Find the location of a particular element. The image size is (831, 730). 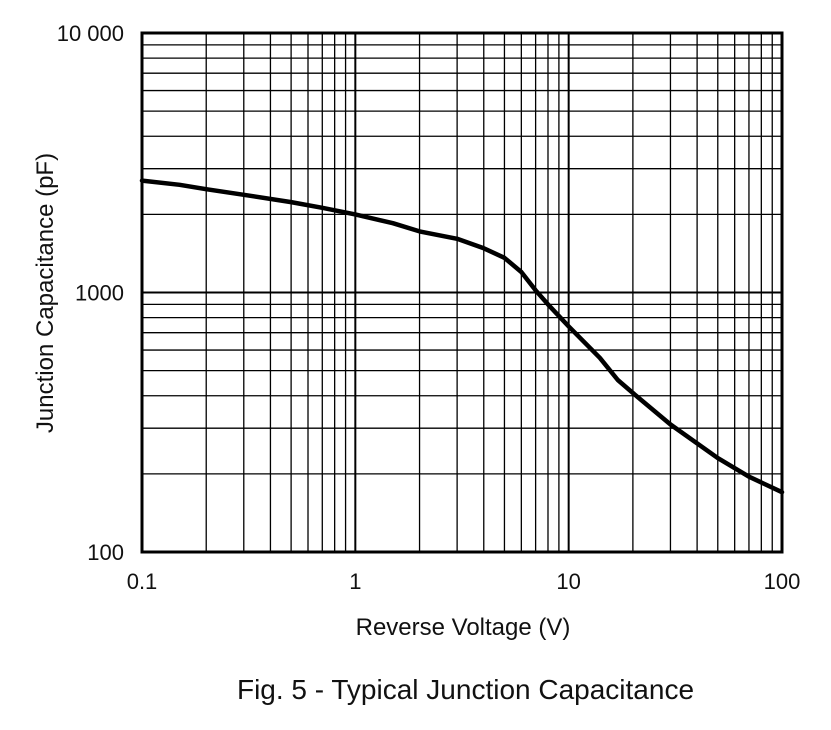

x-axis-label: Reverse Voltage (V) is located at coordinates (463, 627).